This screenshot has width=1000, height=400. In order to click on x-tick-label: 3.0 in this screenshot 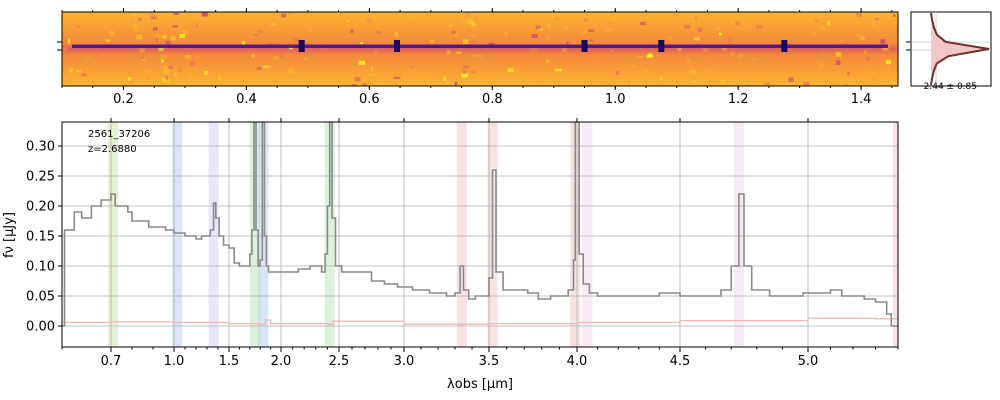, I will do `click(404, 361)`.